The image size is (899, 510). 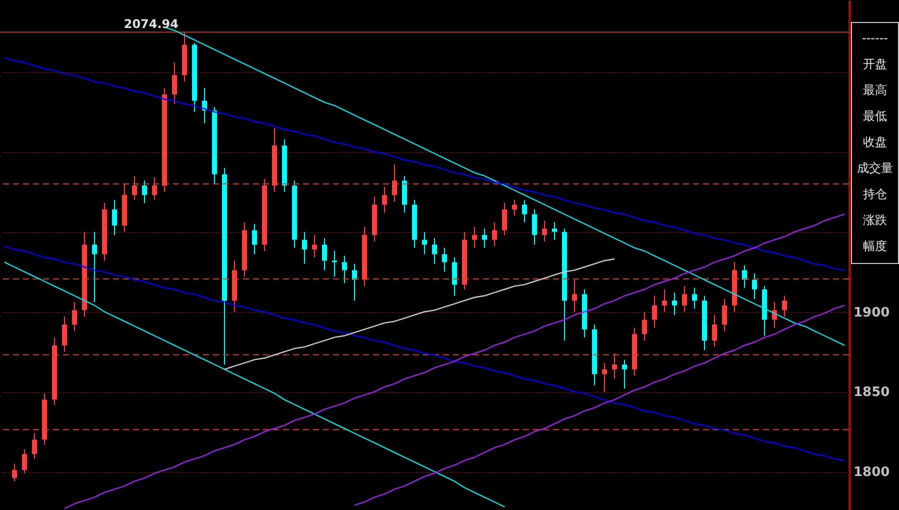 What do you see at coordinates (872, 472) in the screenshot?
I see `y-tick-label: 1800` at bounding box center [872, 472].